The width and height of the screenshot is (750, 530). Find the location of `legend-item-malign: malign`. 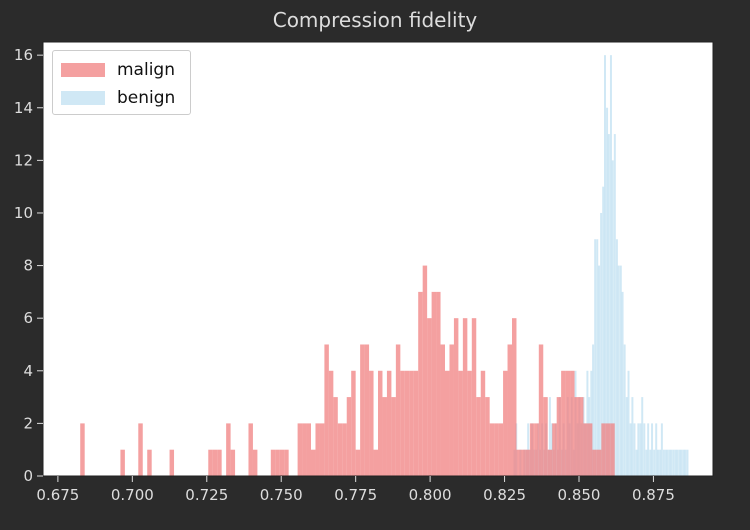

legend-item-malign: malign is located at coordinates (118, 70).